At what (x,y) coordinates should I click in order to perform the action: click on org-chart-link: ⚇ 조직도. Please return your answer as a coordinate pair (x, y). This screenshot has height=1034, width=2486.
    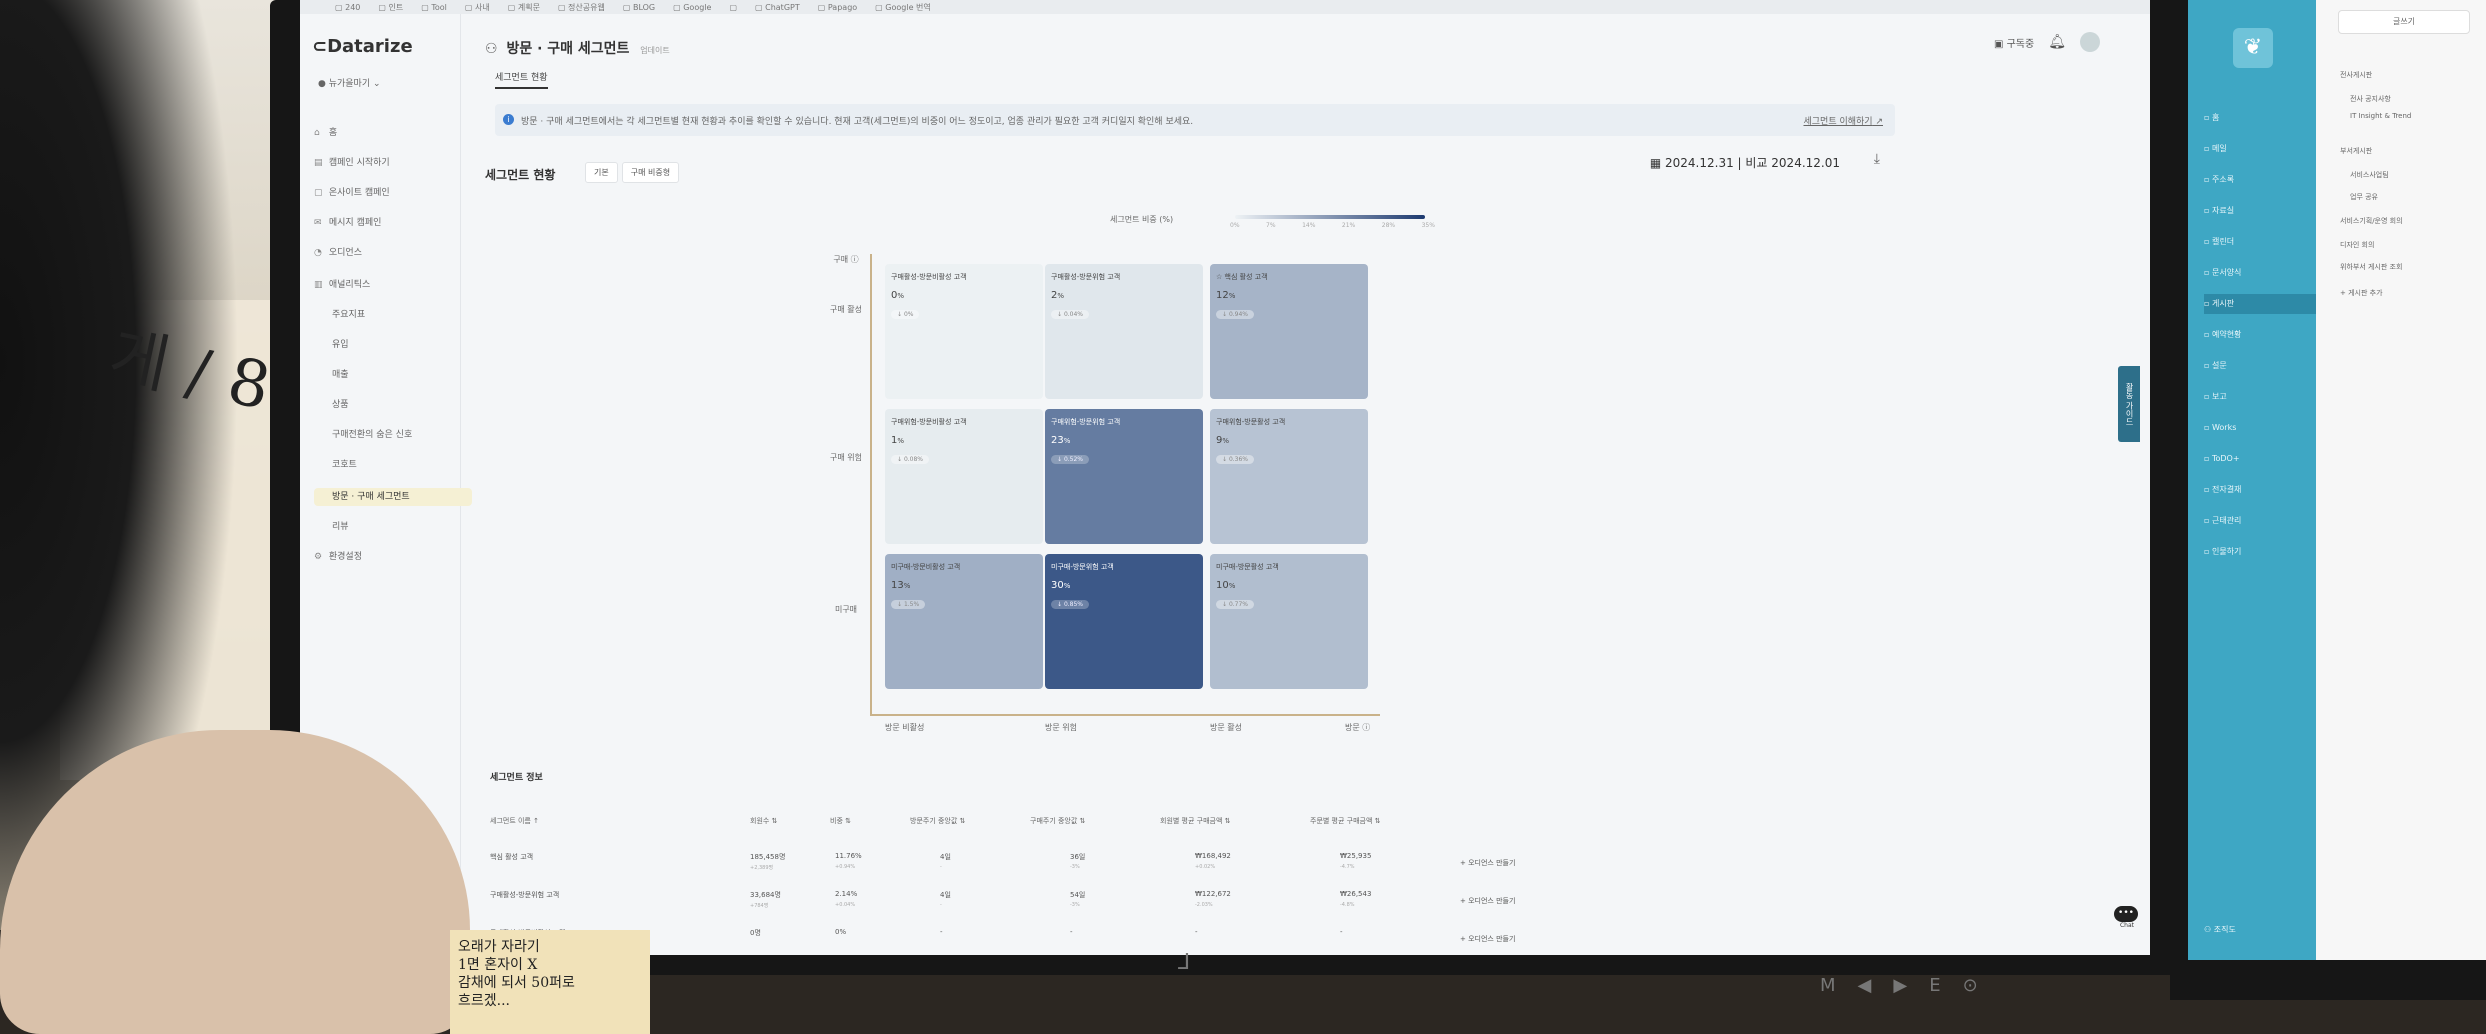
    Looking at the image, I should click on (2220, 929).